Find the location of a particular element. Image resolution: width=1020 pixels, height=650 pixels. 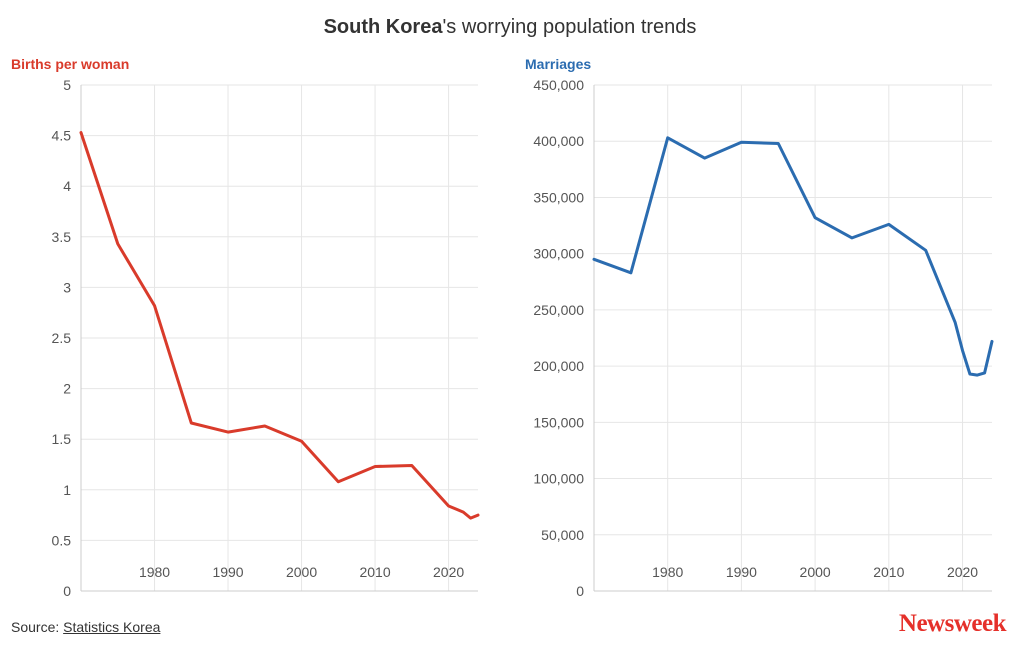

marriages-x-tick-label: 1980 is located at coordinates (667, 572).